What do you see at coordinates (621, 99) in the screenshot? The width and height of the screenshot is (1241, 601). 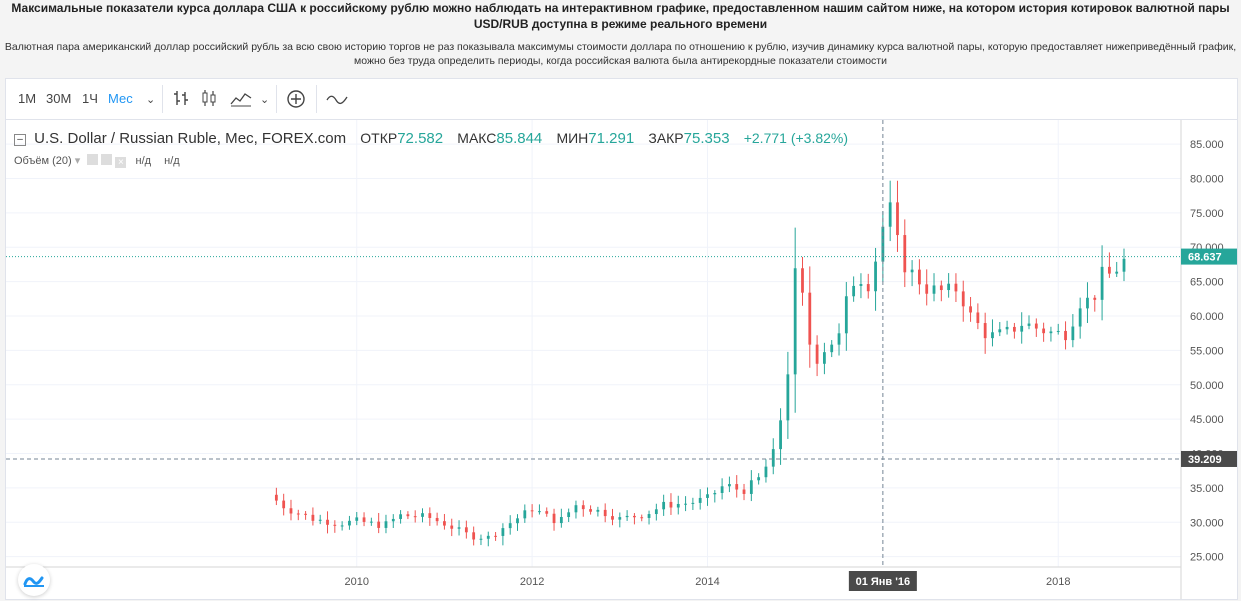 I see `chart-toolbar: 1М 30М 1Ч Мес ⌄ ⌄` at bounding box center [621, 99].